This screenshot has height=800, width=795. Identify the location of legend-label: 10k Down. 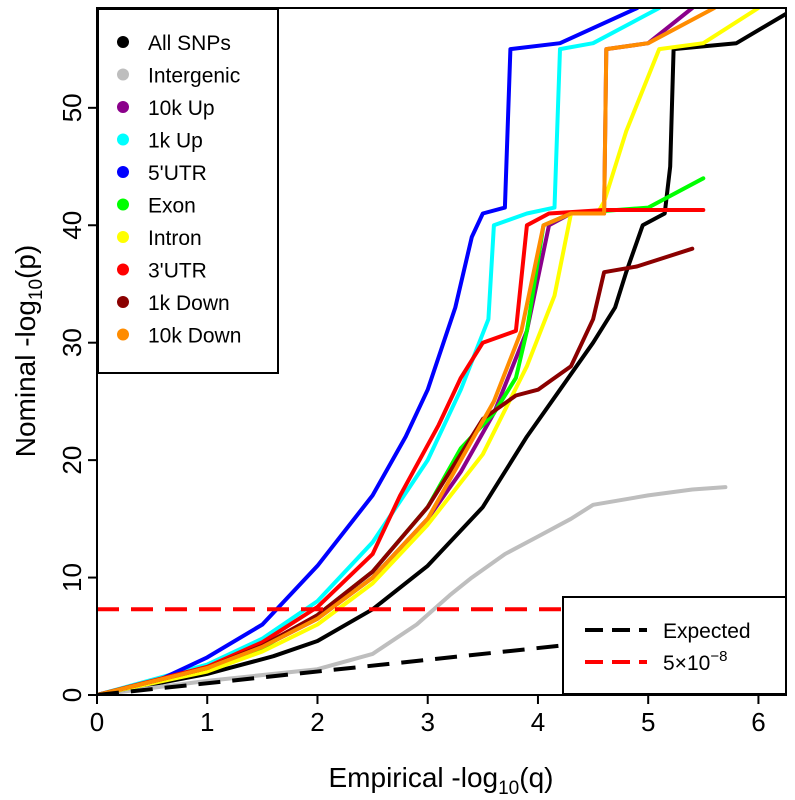
(194, 336).